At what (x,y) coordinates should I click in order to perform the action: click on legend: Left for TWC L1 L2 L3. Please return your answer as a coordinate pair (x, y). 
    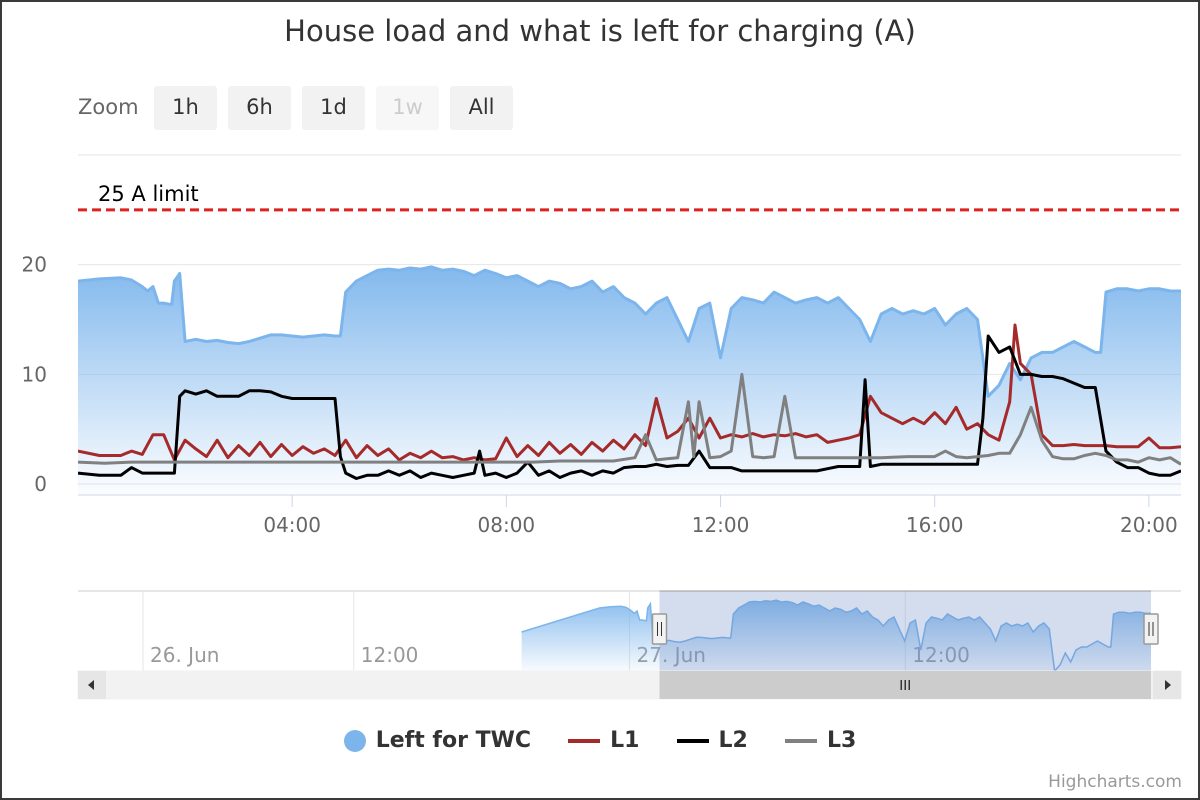
    Looking at the image, I should click on (600, 745).